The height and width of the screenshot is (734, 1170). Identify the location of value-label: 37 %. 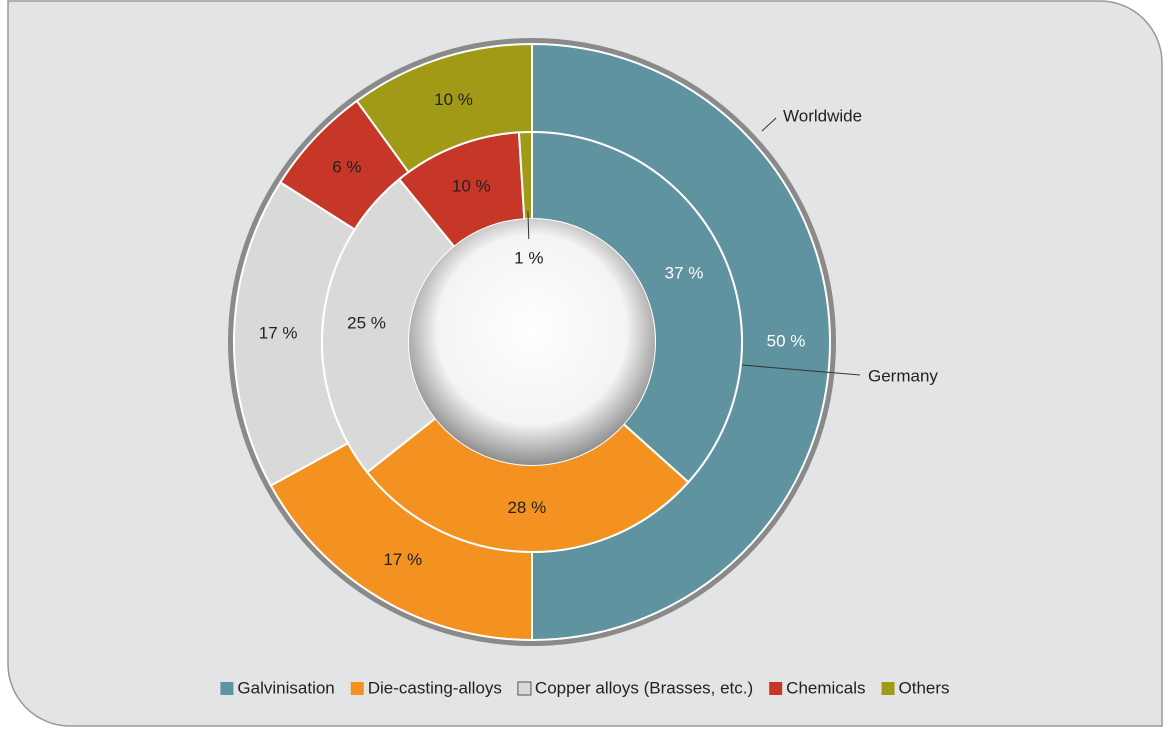
(684, 273).